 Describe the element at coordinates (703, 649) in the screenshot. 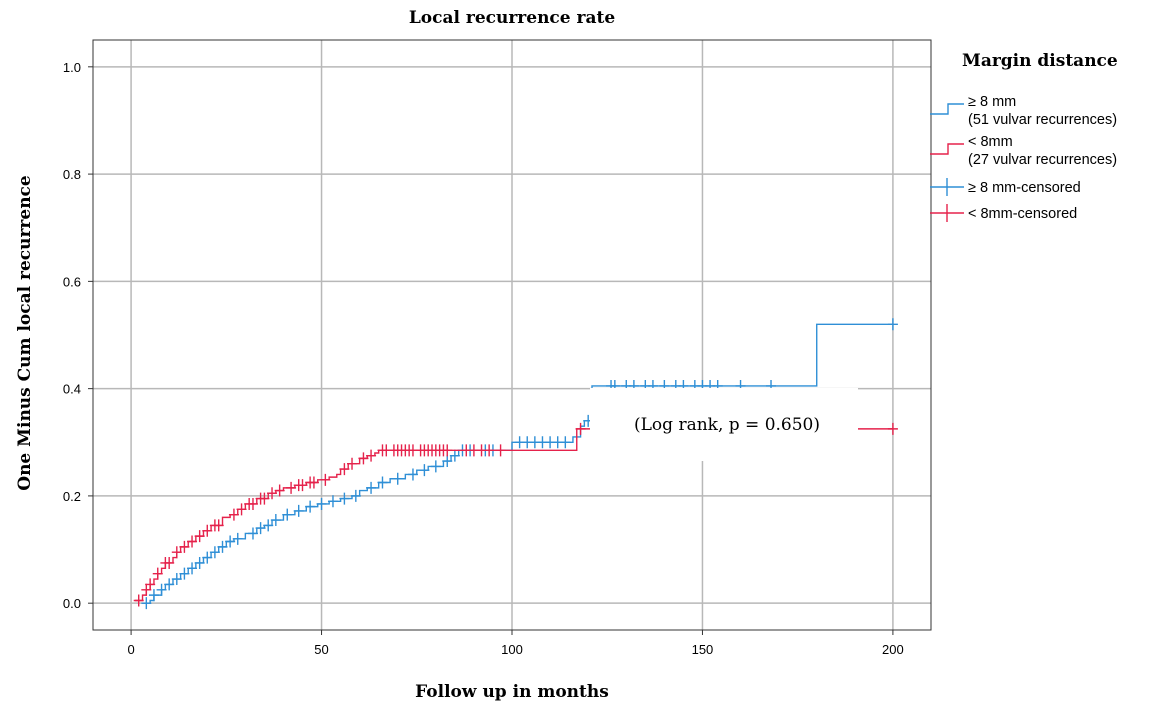

I see `x-tick-label: 150` at that location.